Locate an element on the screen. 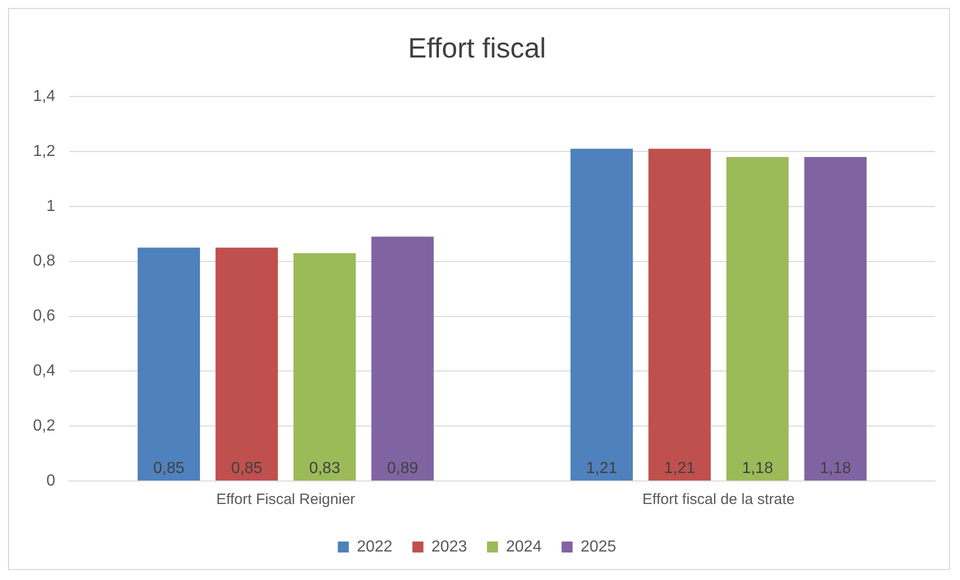 This screenshot has width=960, height=580. data-label: 0,83 is located at coordinates (324, 468).